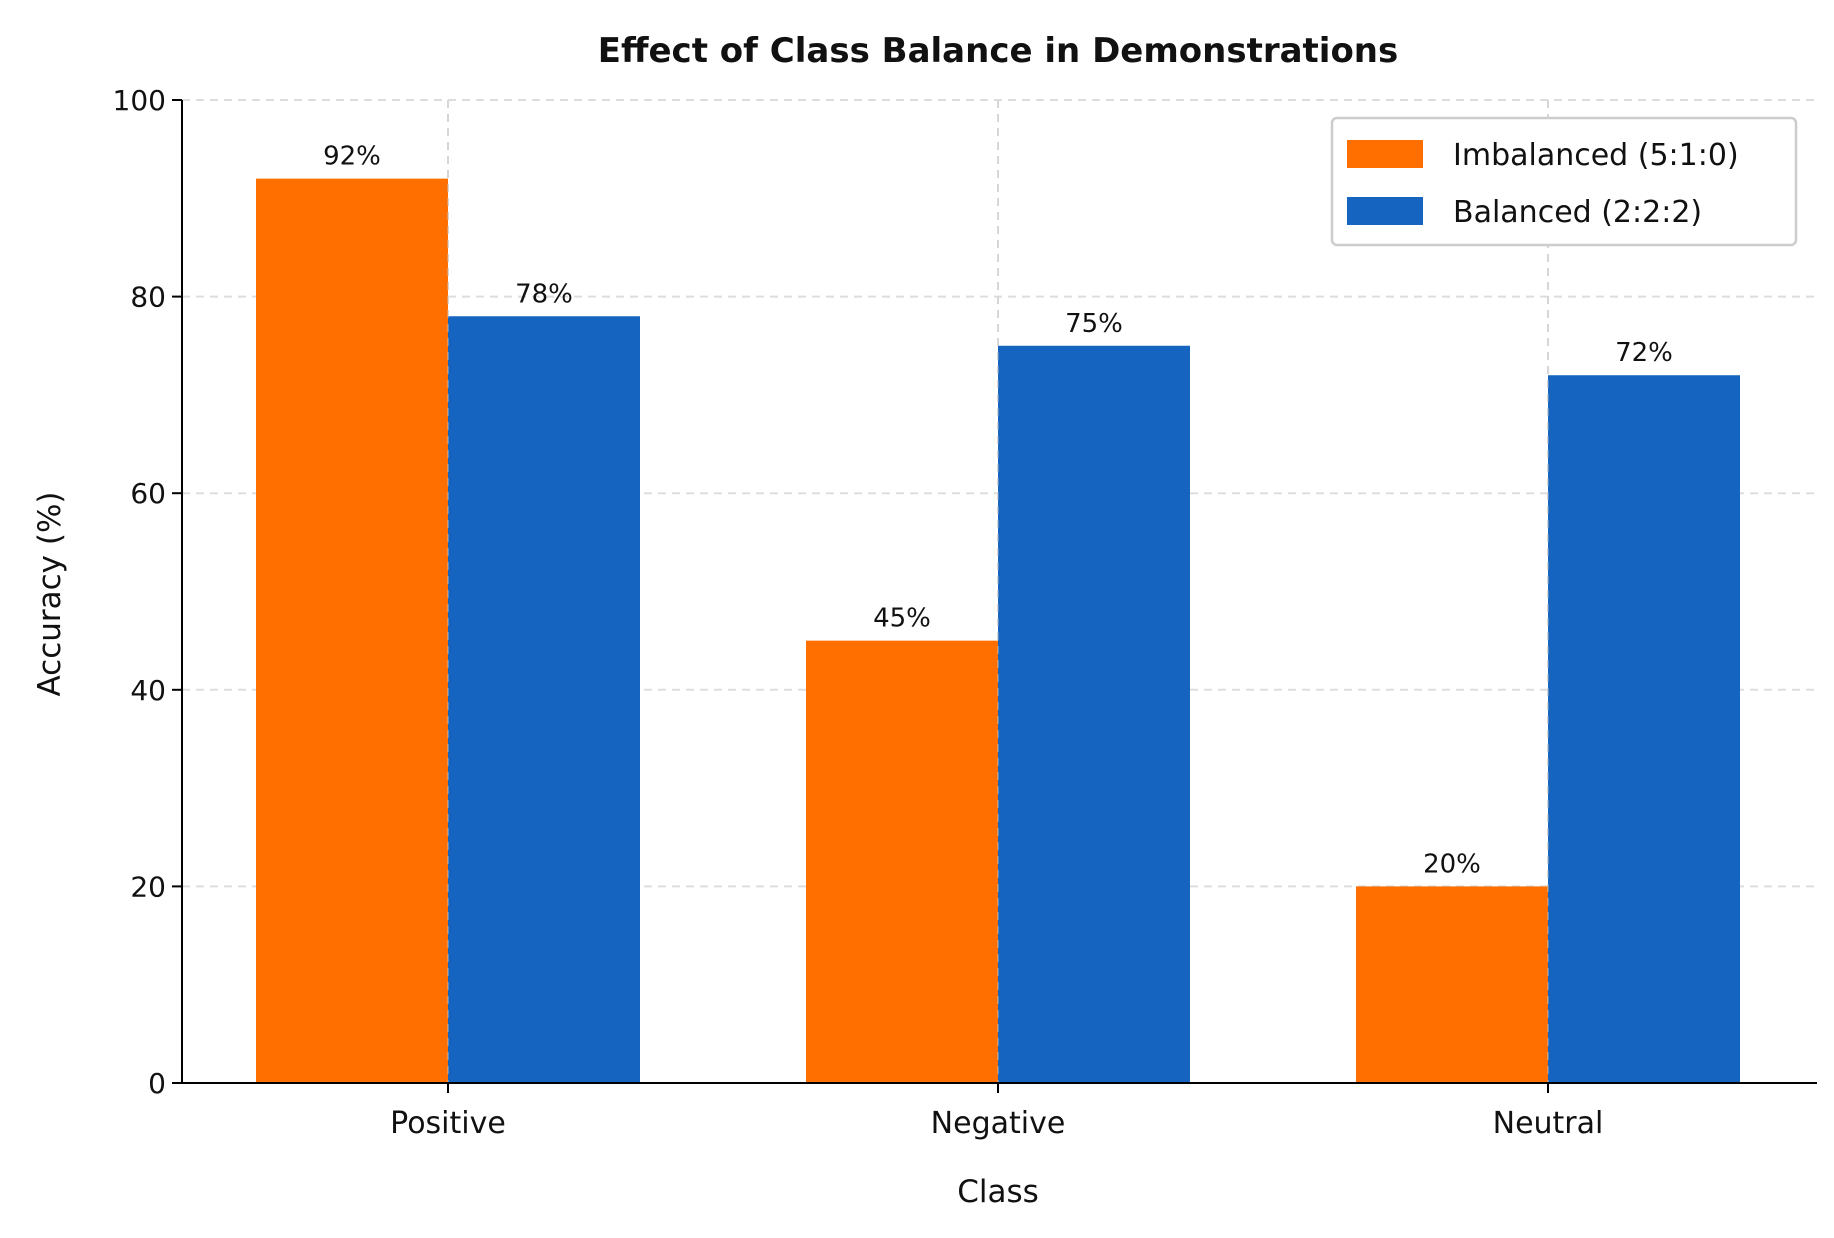 Image resolution: width=1834 pixels, height=1238 pixels. I want to click on legend-box, so click(1564, 181).